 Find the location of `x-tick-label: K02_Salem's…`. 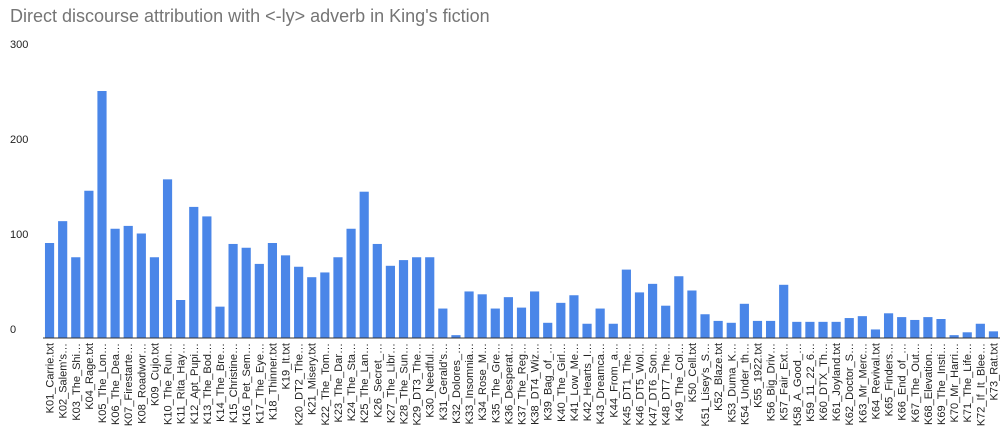

x-tick-label: K02_Salem's… is located at coordinates (64, 380).